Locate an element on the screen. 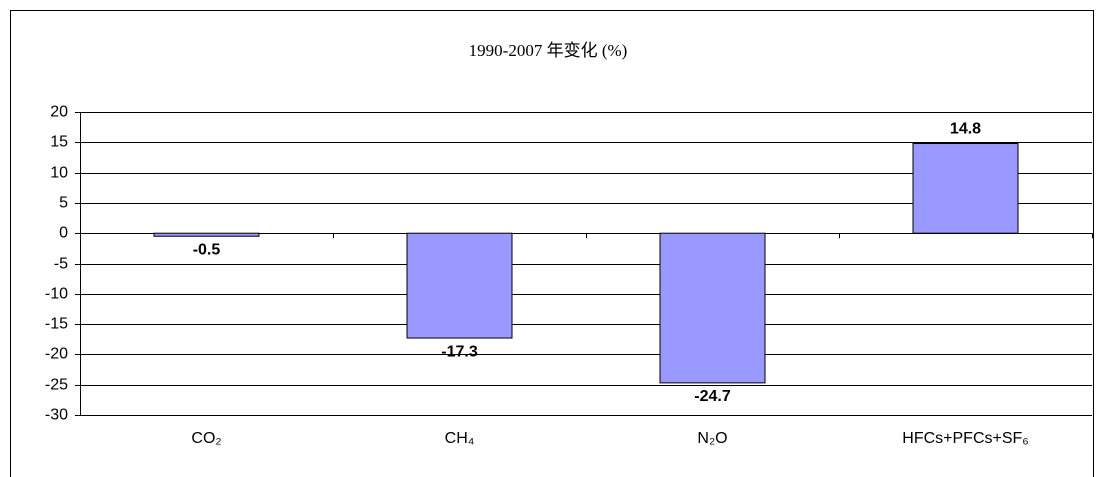  x-tick-label: N₂O is located at coordinates (712, 438).